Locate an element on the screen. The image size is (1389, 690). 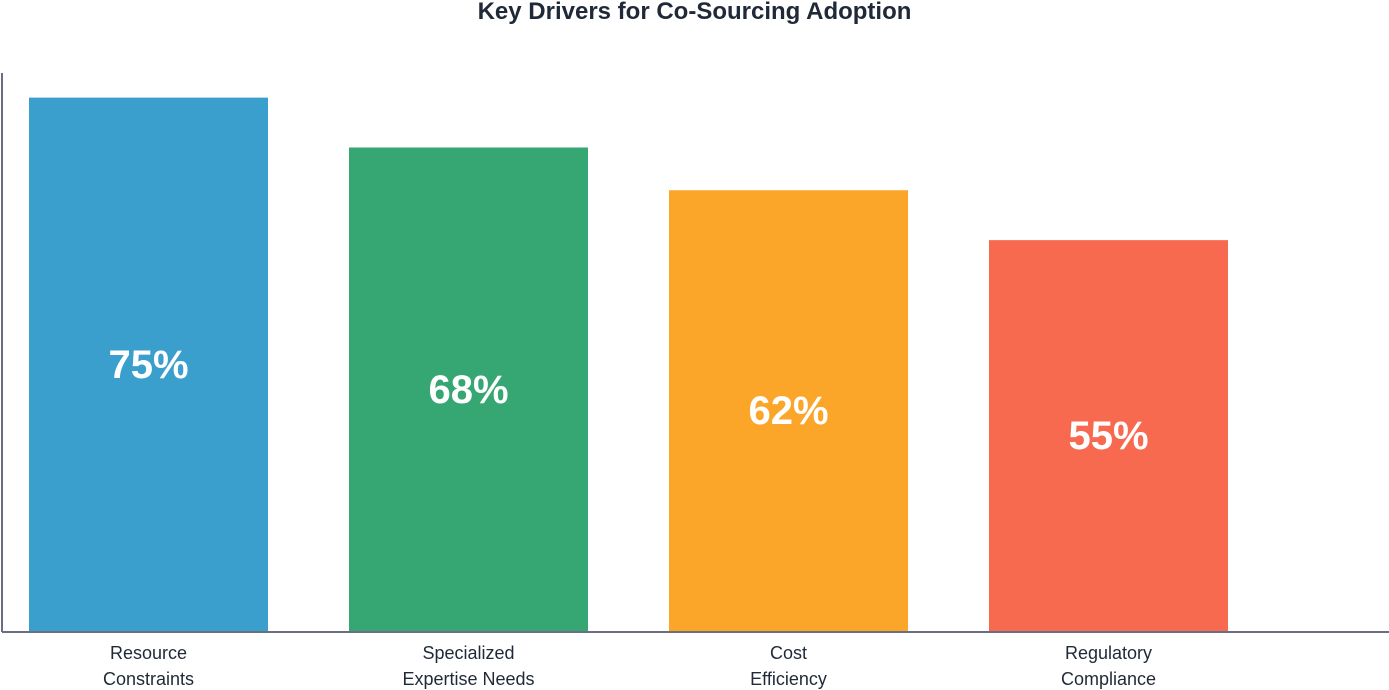
chart-title: Key Drivers for Co-Sourcing Adoption is located at coordinates (694, 12).